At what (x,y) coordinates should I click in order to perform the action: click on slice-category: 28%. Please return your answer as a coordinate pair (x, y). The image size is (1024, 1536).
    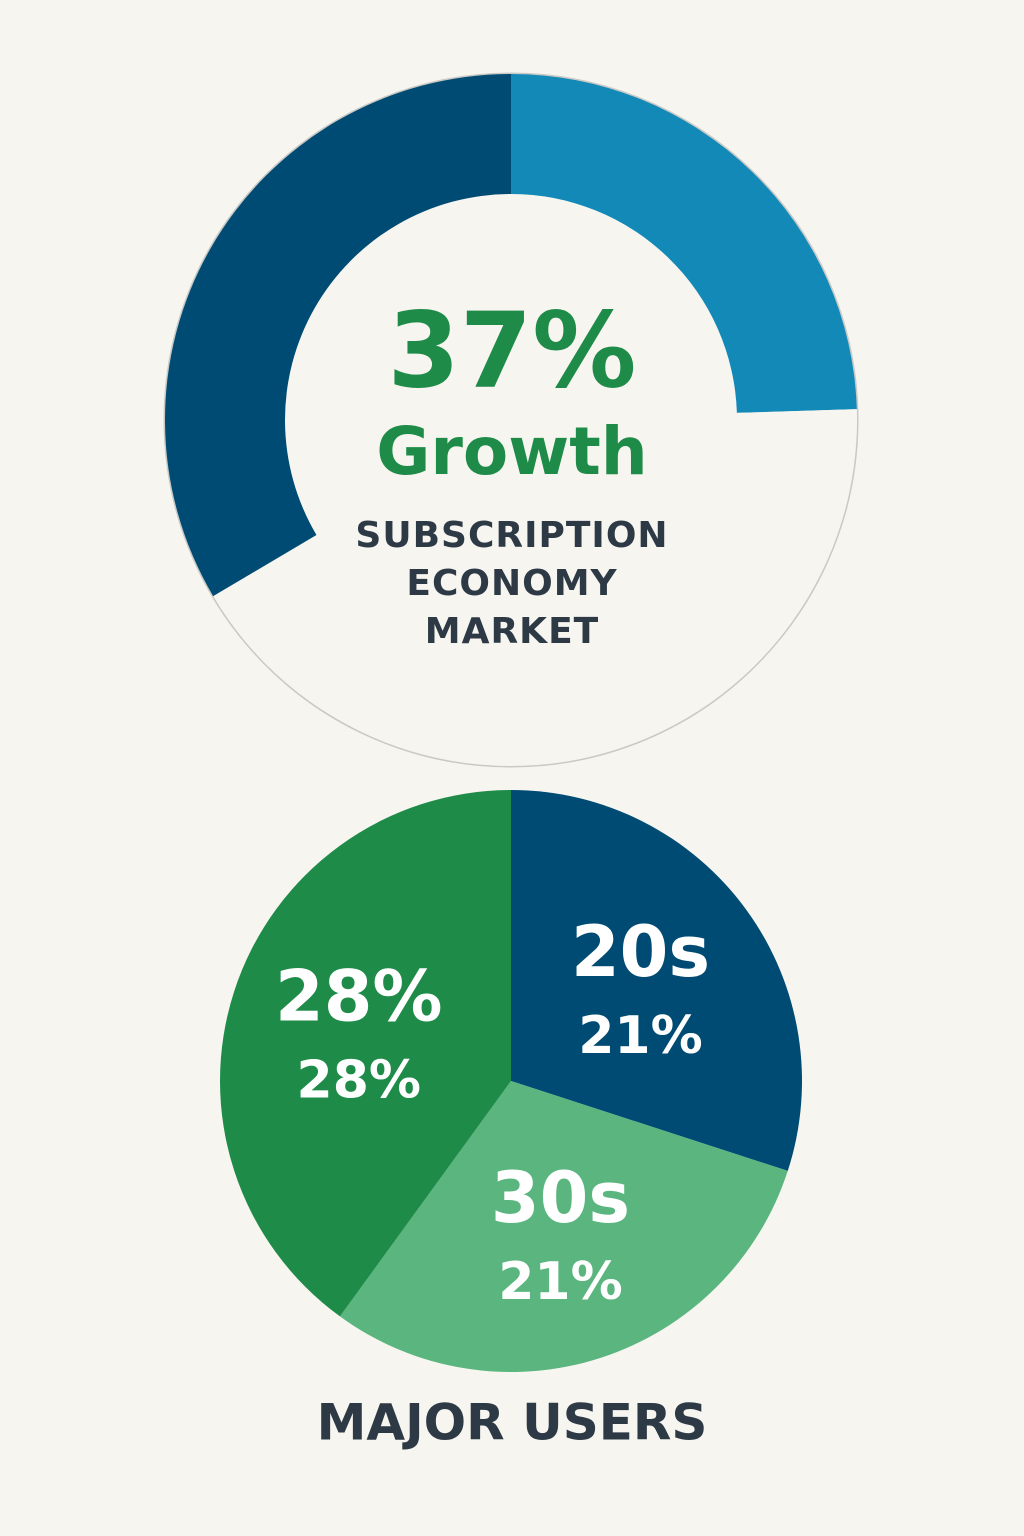
    Looking at the image, I should click on (359, 997).